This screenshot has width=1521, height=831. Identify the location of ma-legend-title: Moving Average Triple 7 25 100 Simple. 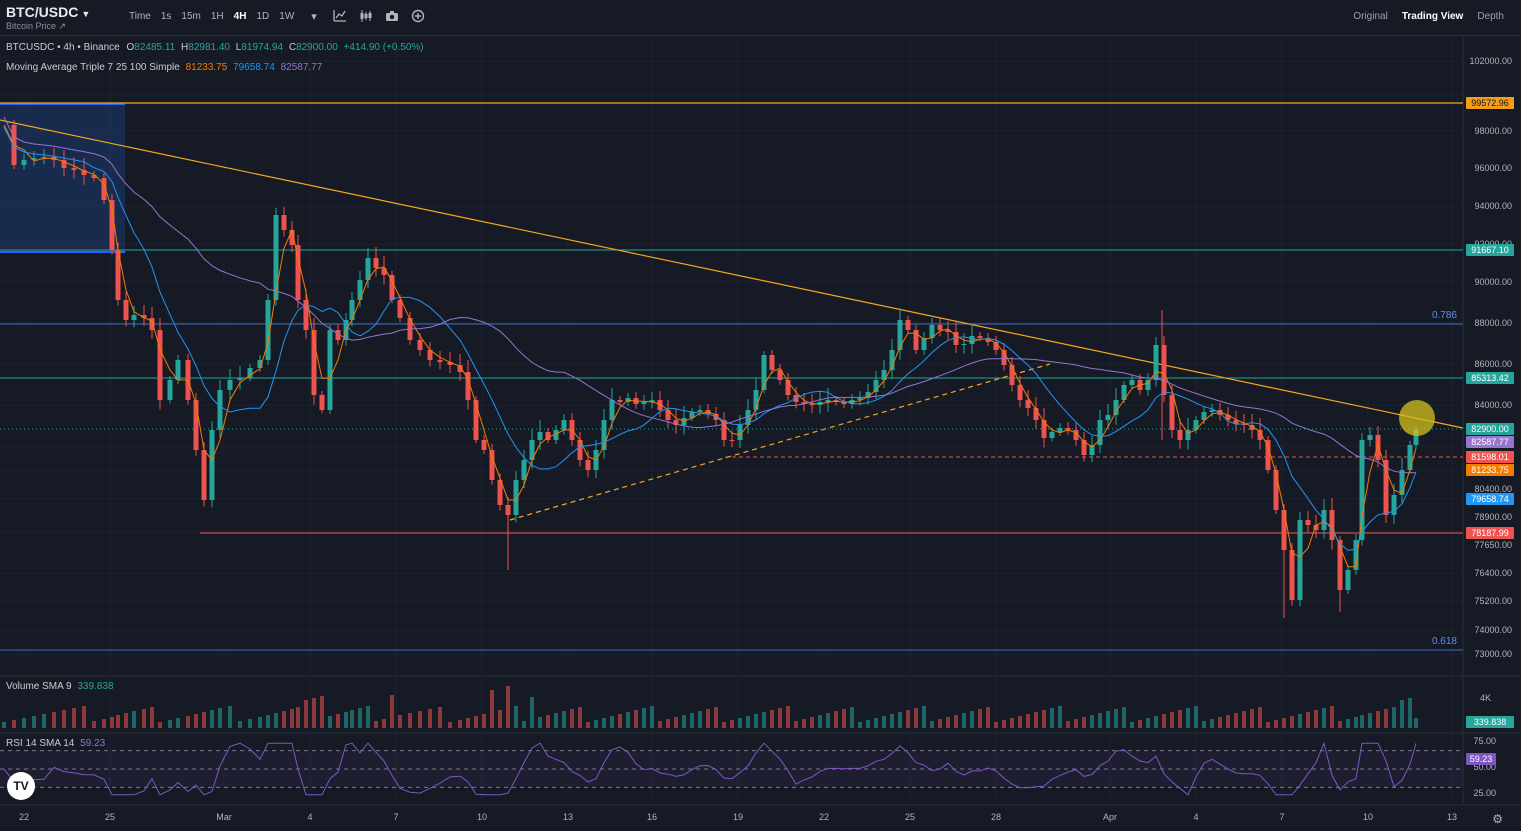
(93, 67).